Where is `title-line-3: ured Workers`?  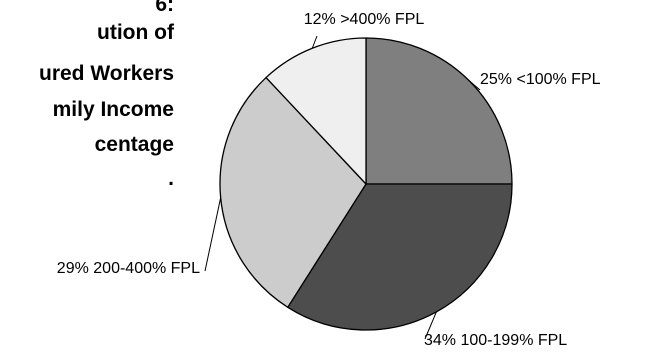
title-line-3: ured Workers is located at coordinates (106, 73).